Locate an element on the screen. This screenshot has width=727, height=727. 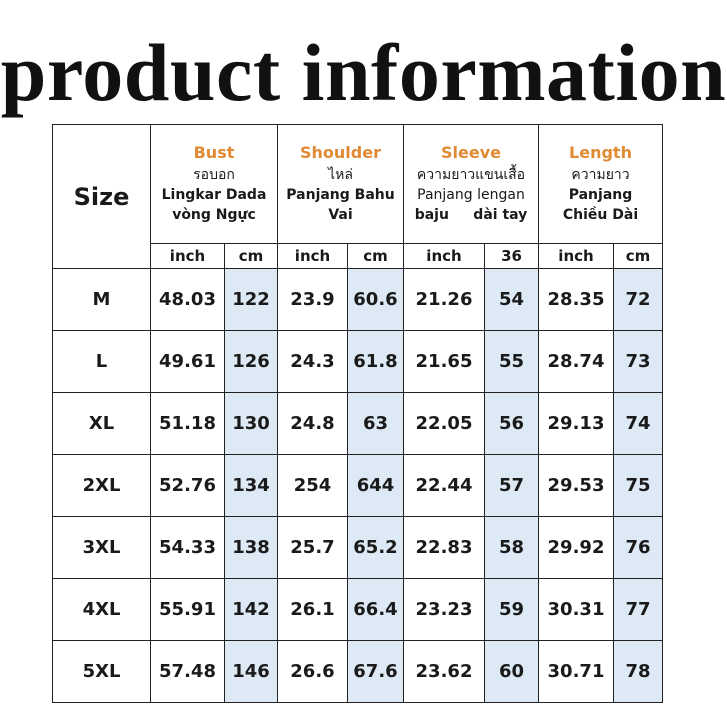
sleeve-cm-cell: 59 is located at coordinates (511, 609).